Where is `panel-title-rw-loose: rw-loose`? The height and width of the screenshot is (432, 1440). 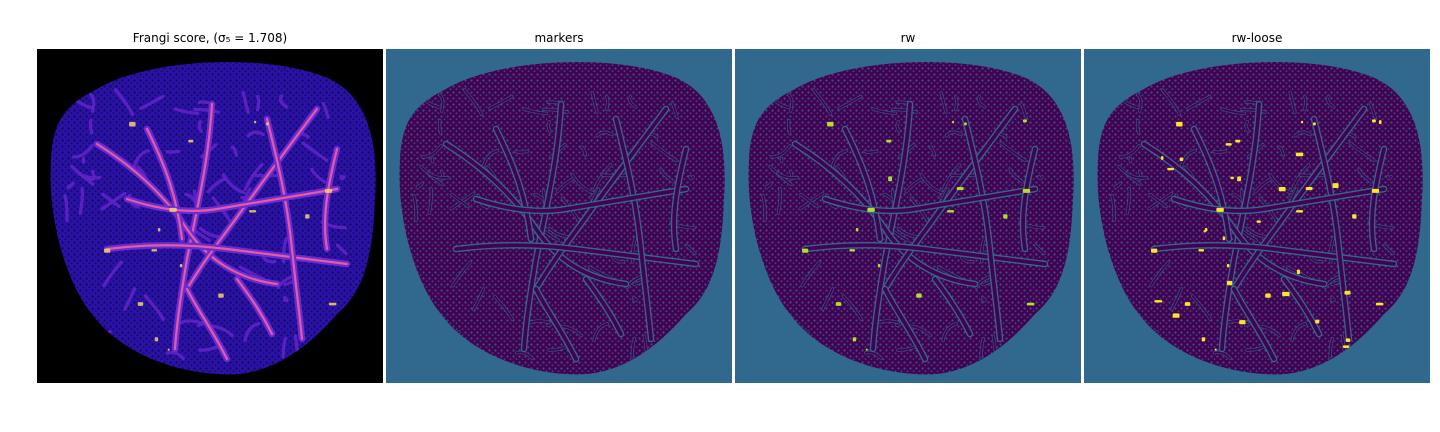 panel-title-rw-loose: rw-loose is located at coordinates (1257, 38).